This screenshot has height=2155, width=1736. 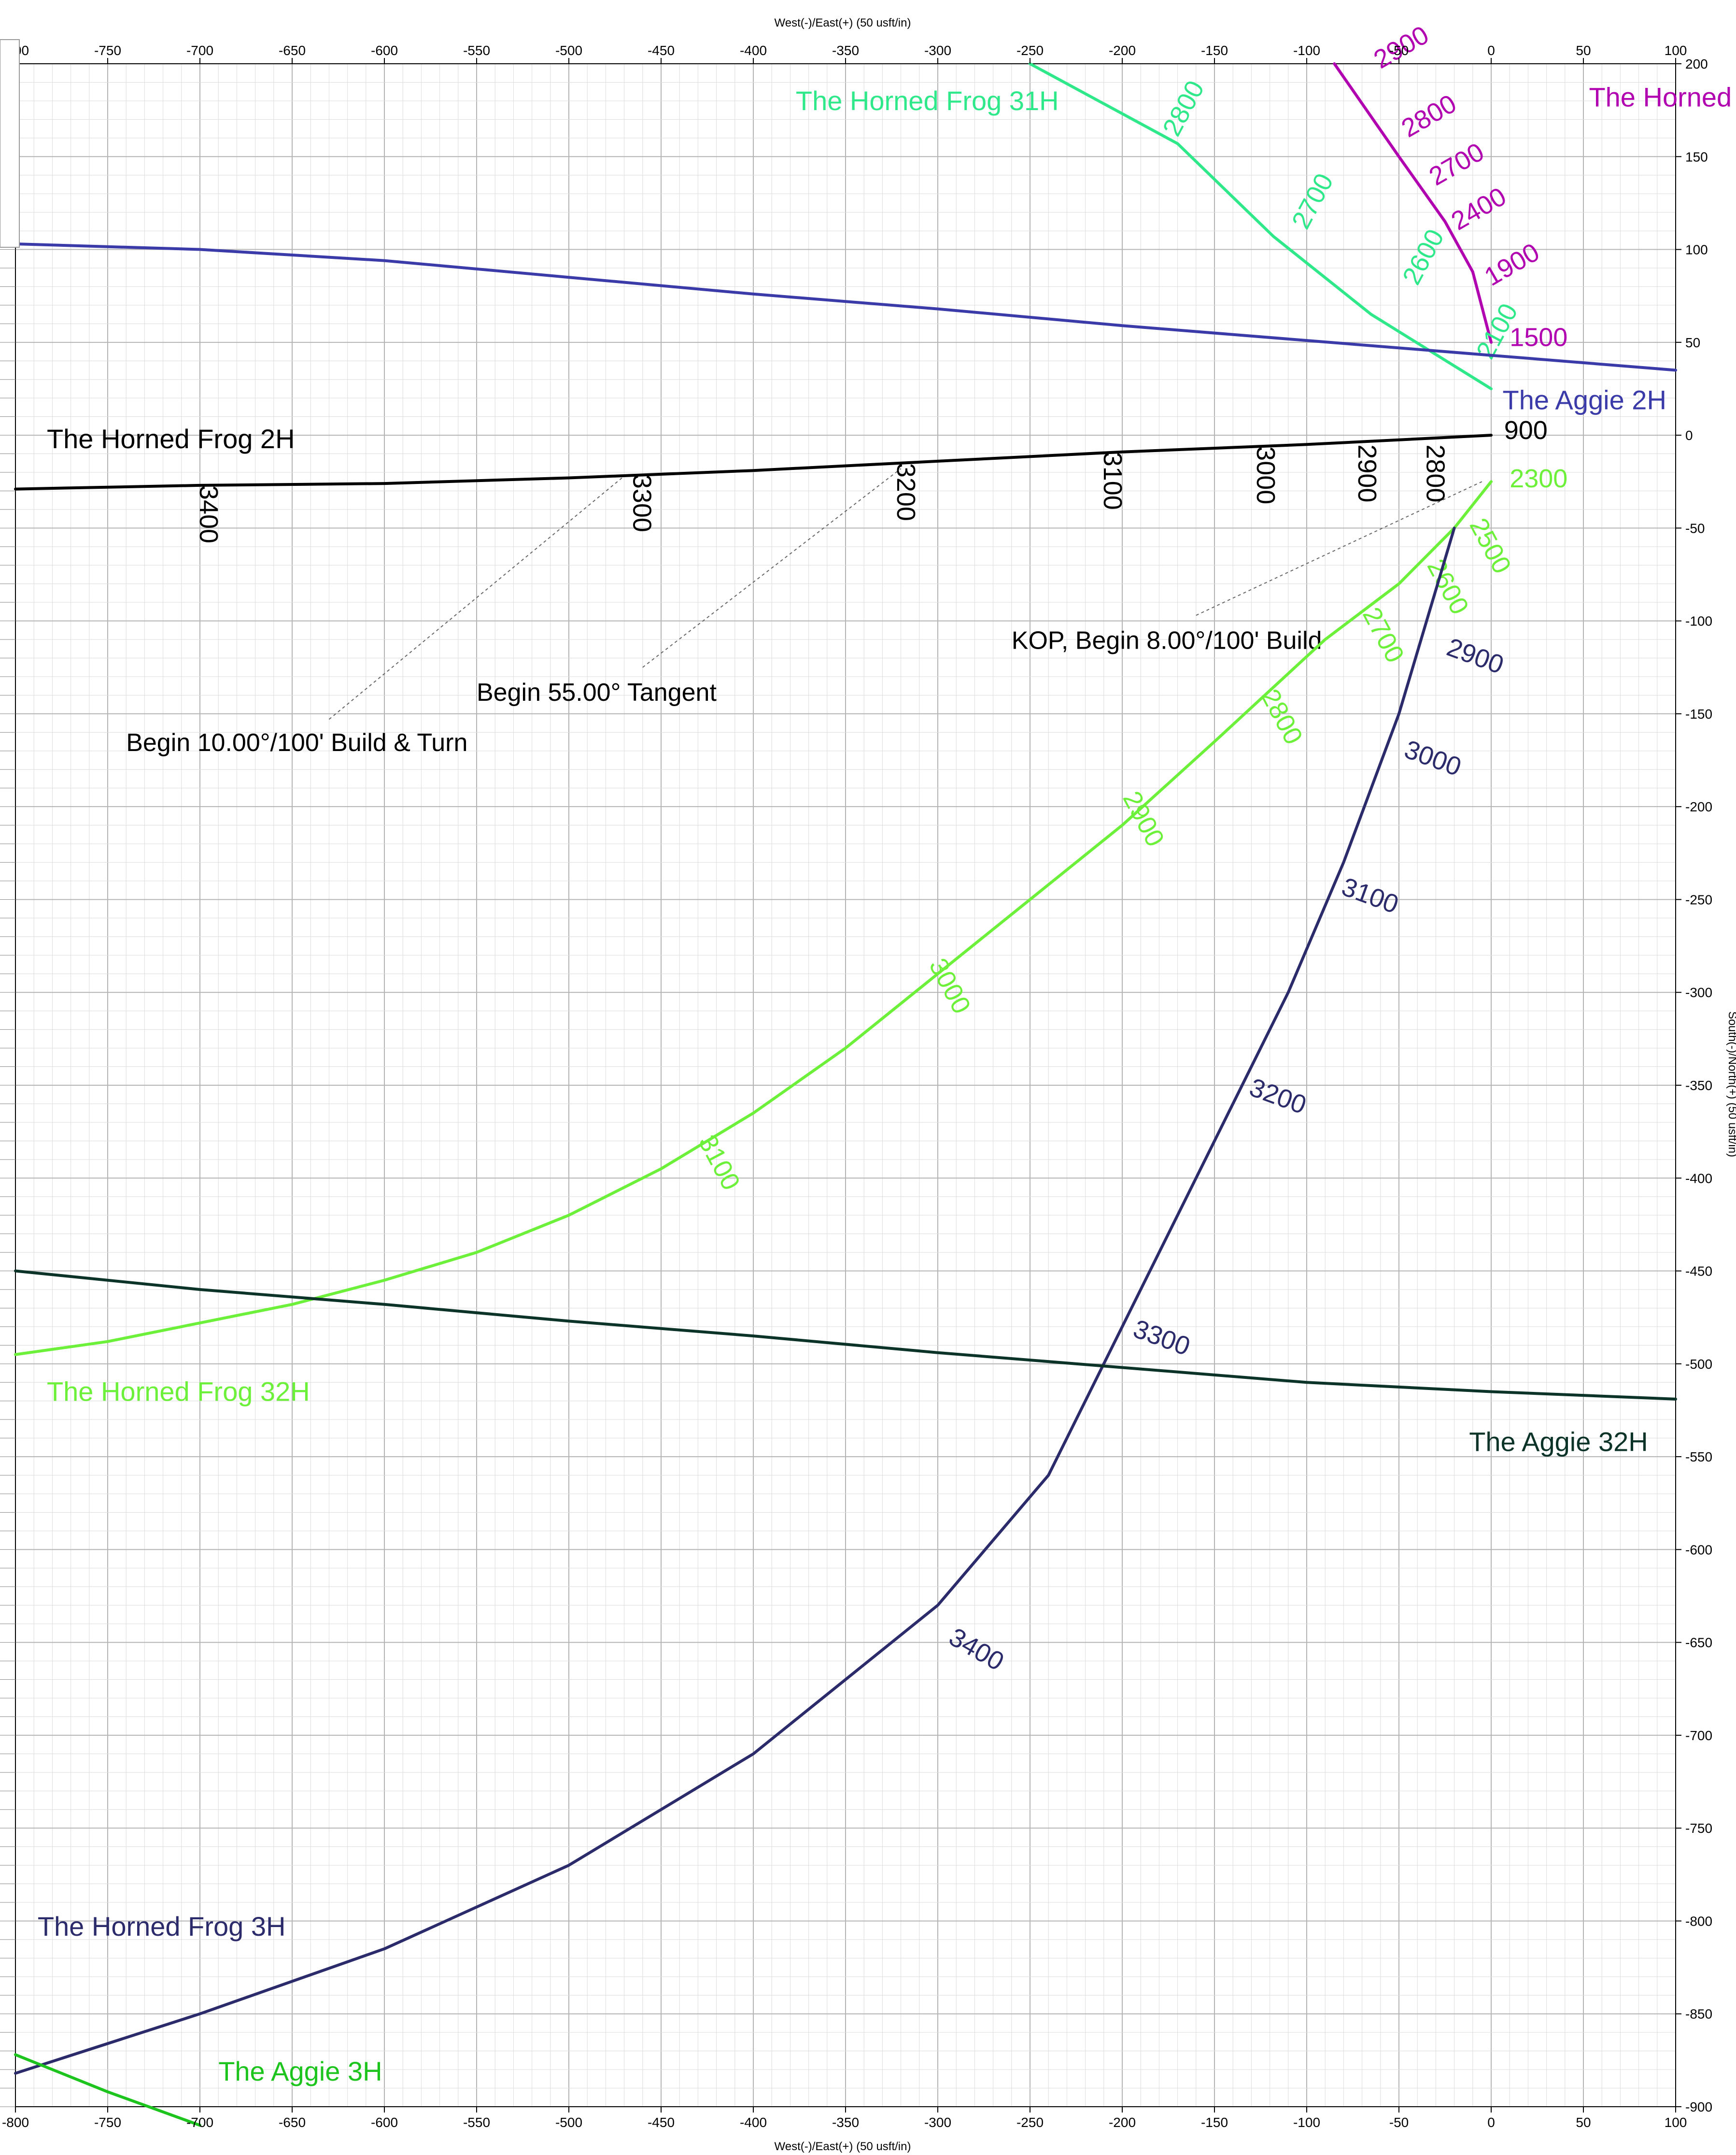 I want to click on x-tick-label-bottom: -600, so click(x=385, y=2122).